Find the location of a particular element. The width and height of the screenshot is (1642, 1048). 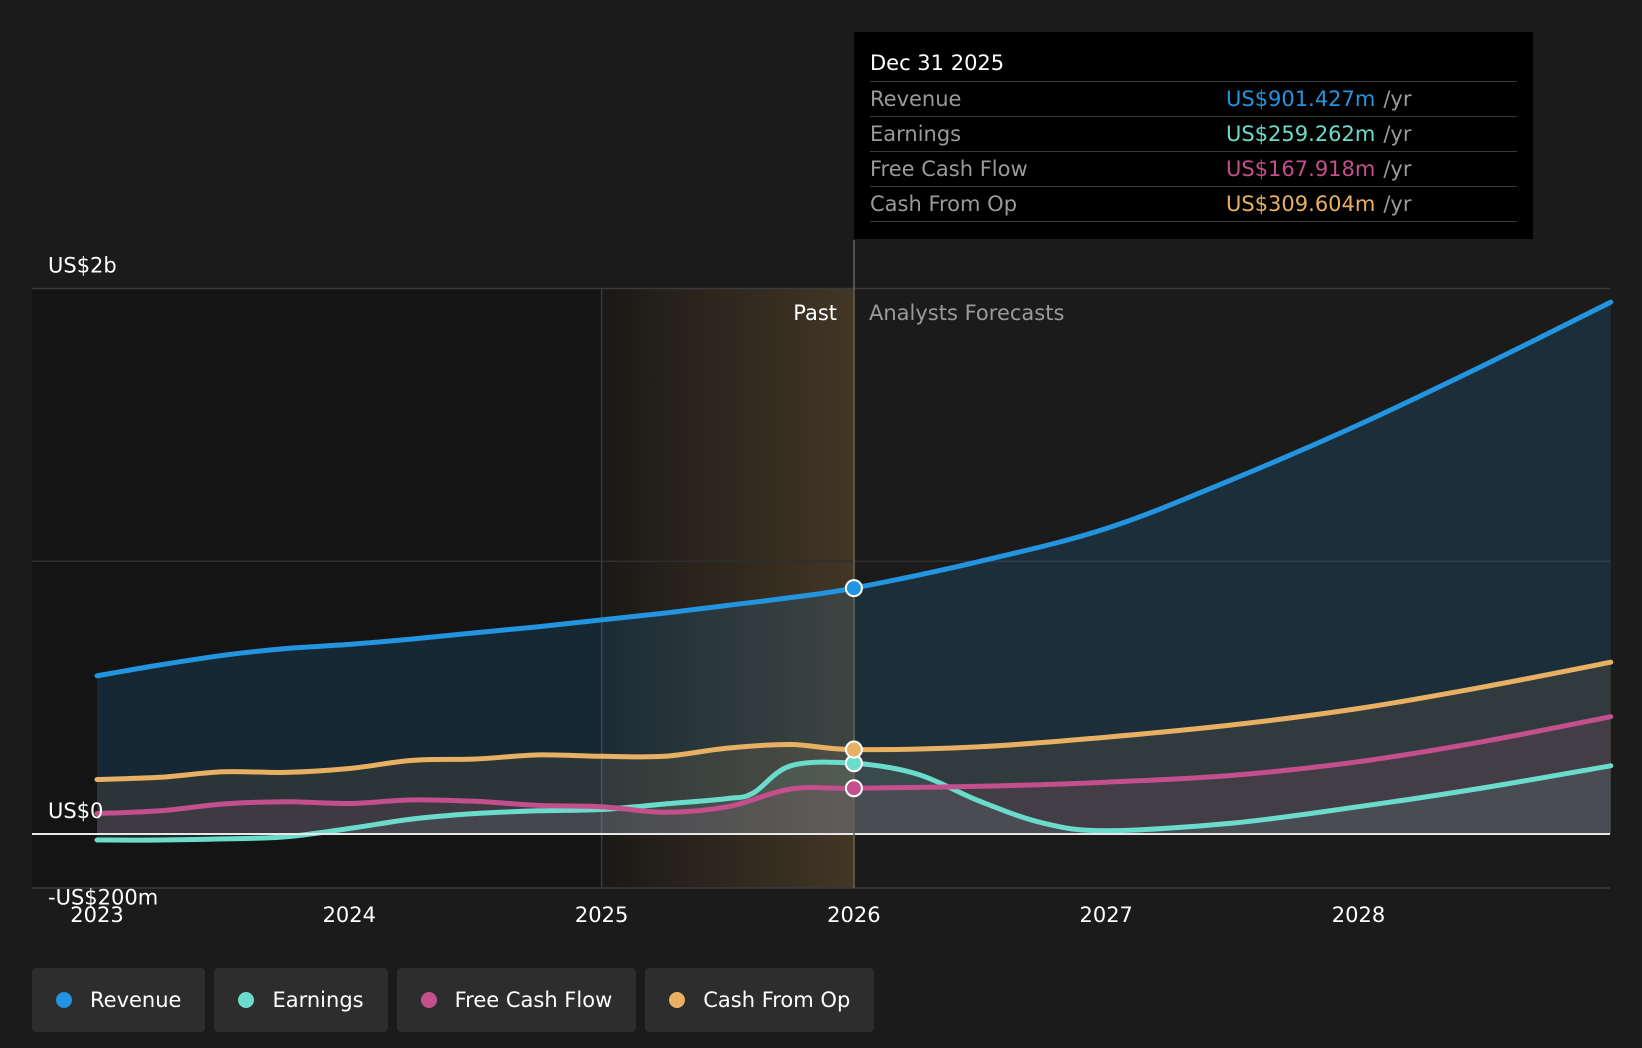

earnings-line is located at coordinates (854, 801).